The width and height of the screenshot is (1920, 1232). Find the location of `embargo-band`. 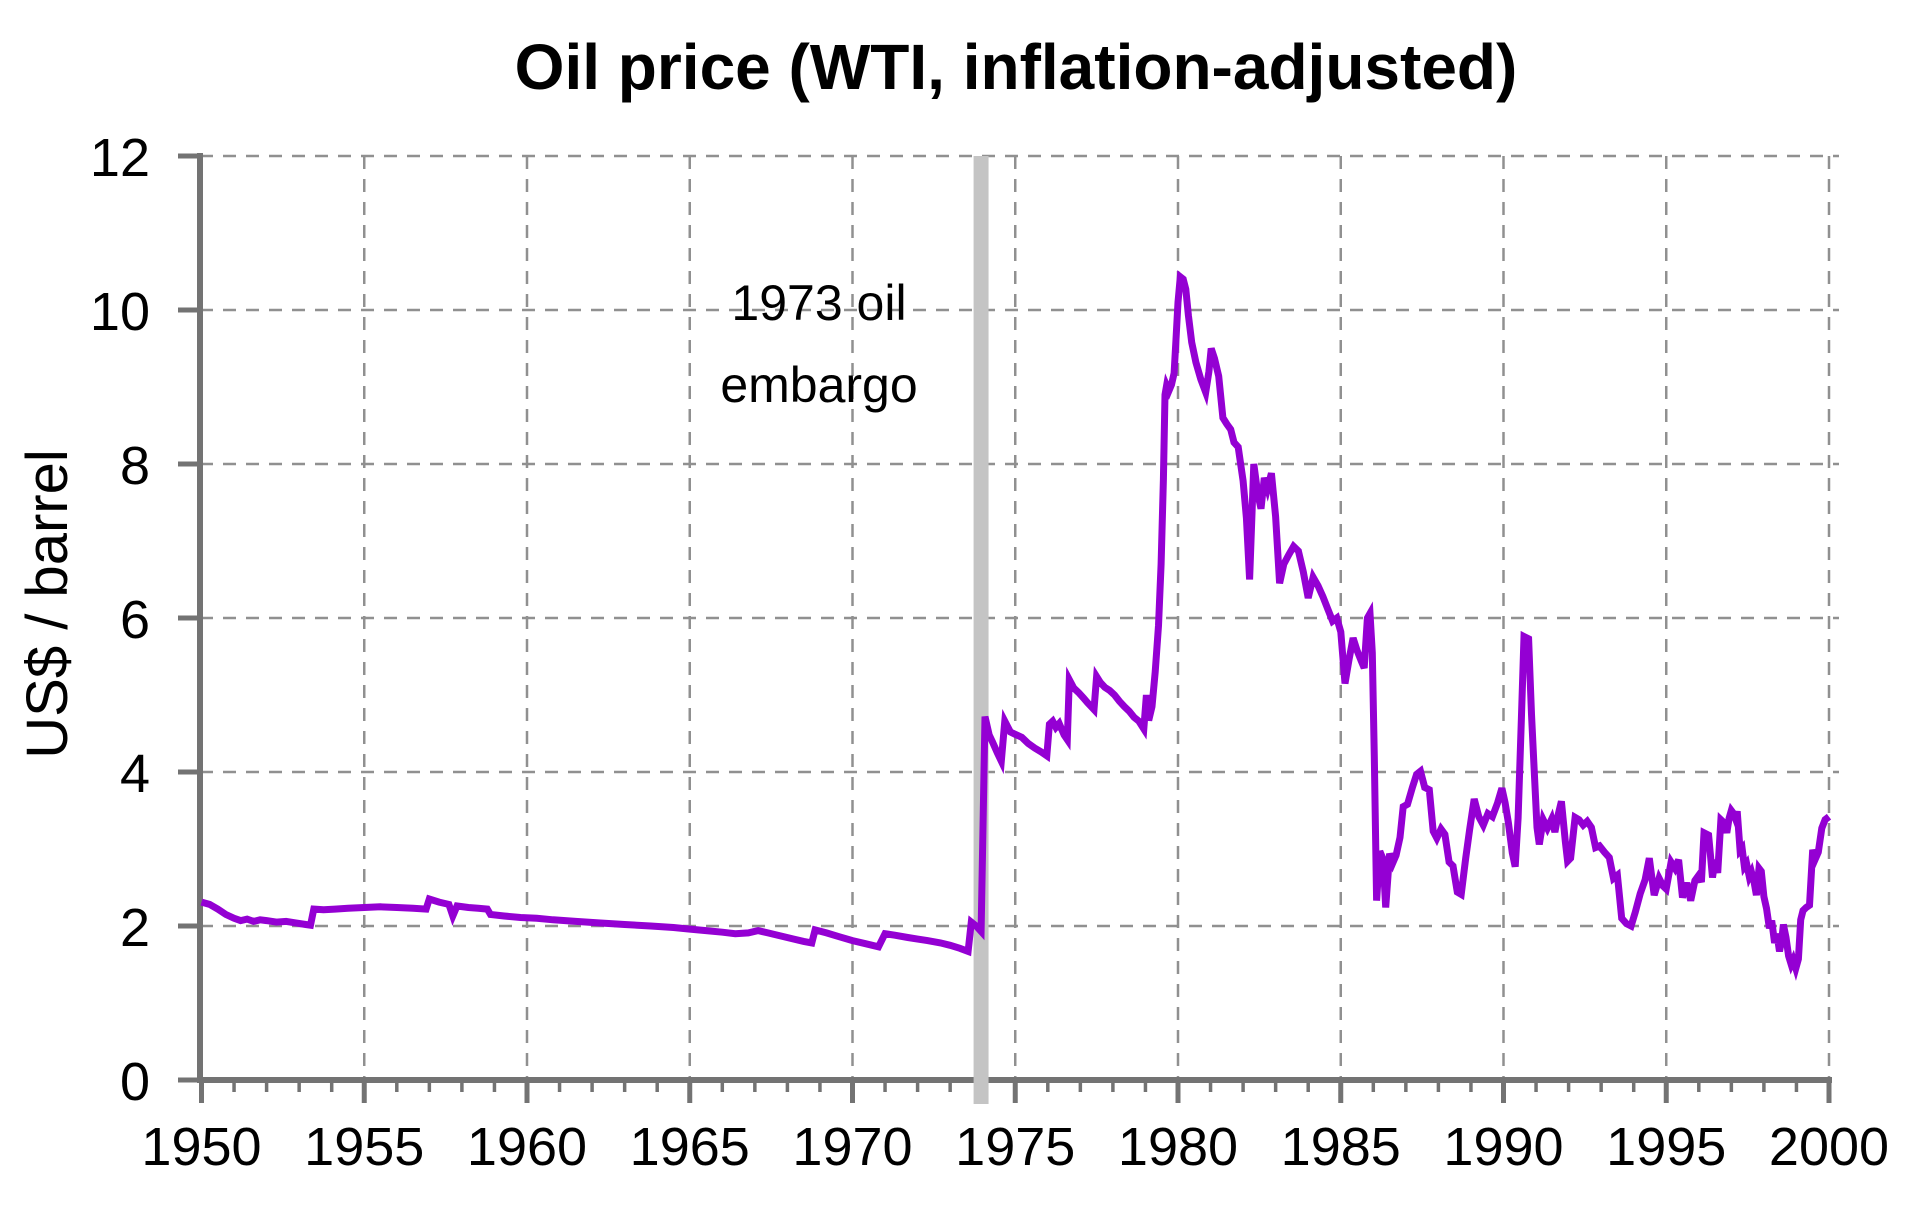

embargo-band is located at coordinates (981, 630).